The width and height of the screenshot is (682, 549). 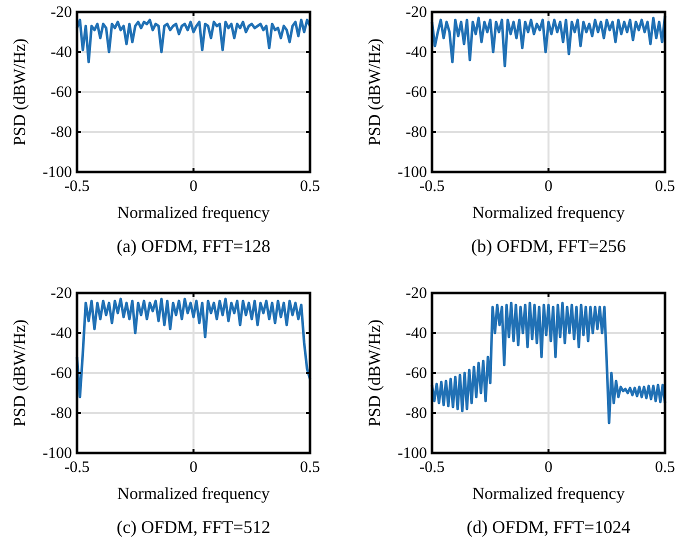 What do you see at coordinates (193, 246) in the screenshot?
I see `text: (a) OFDM, FFT=128` at bounding box center [193, 246].